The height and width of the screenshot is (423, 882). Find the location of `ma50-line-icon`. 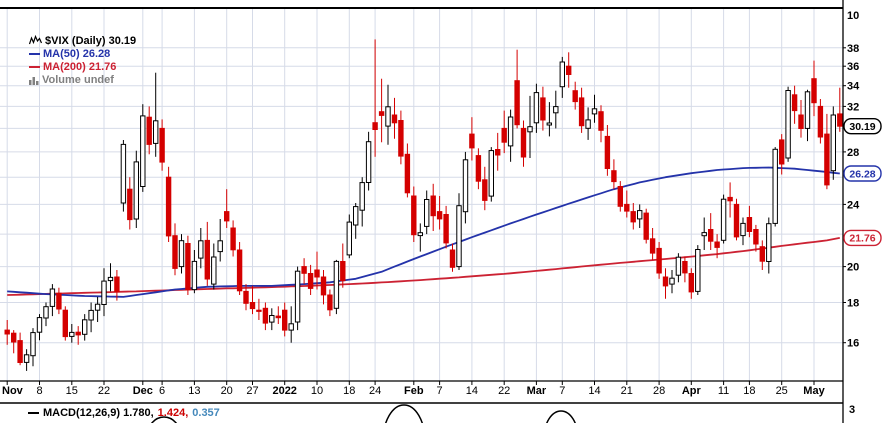

ma50-line-icon is located at coordinates (34, 53).